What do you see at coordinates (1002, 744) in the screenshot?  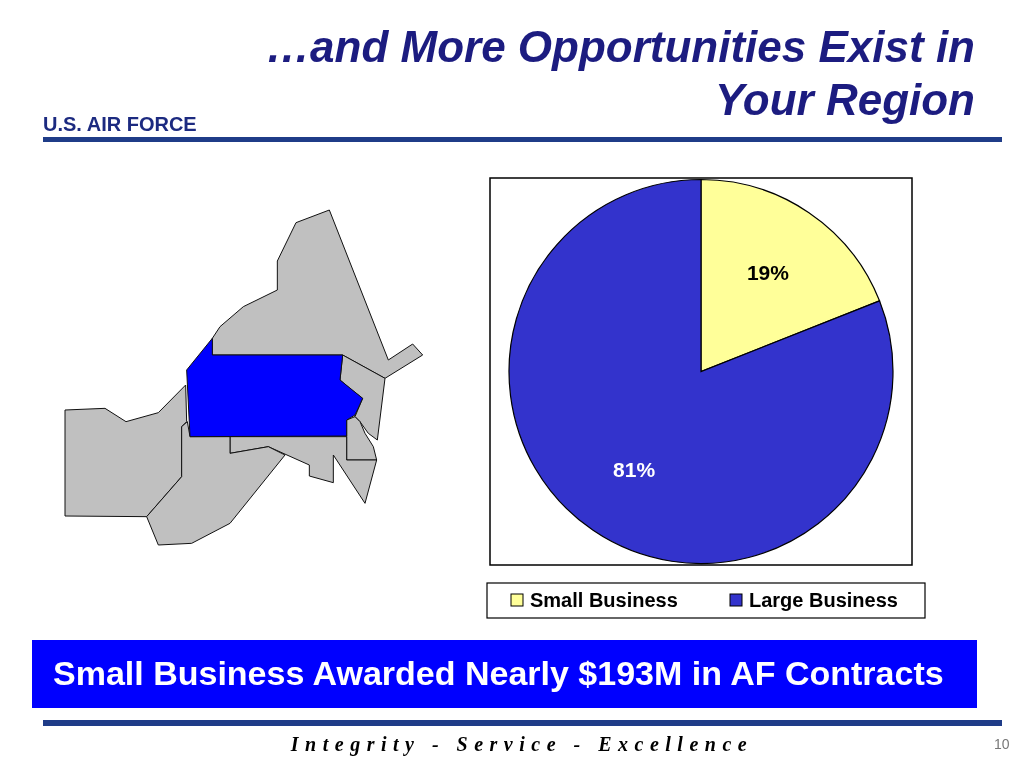 I see `text: 10` at bounding box center [1002, 744].